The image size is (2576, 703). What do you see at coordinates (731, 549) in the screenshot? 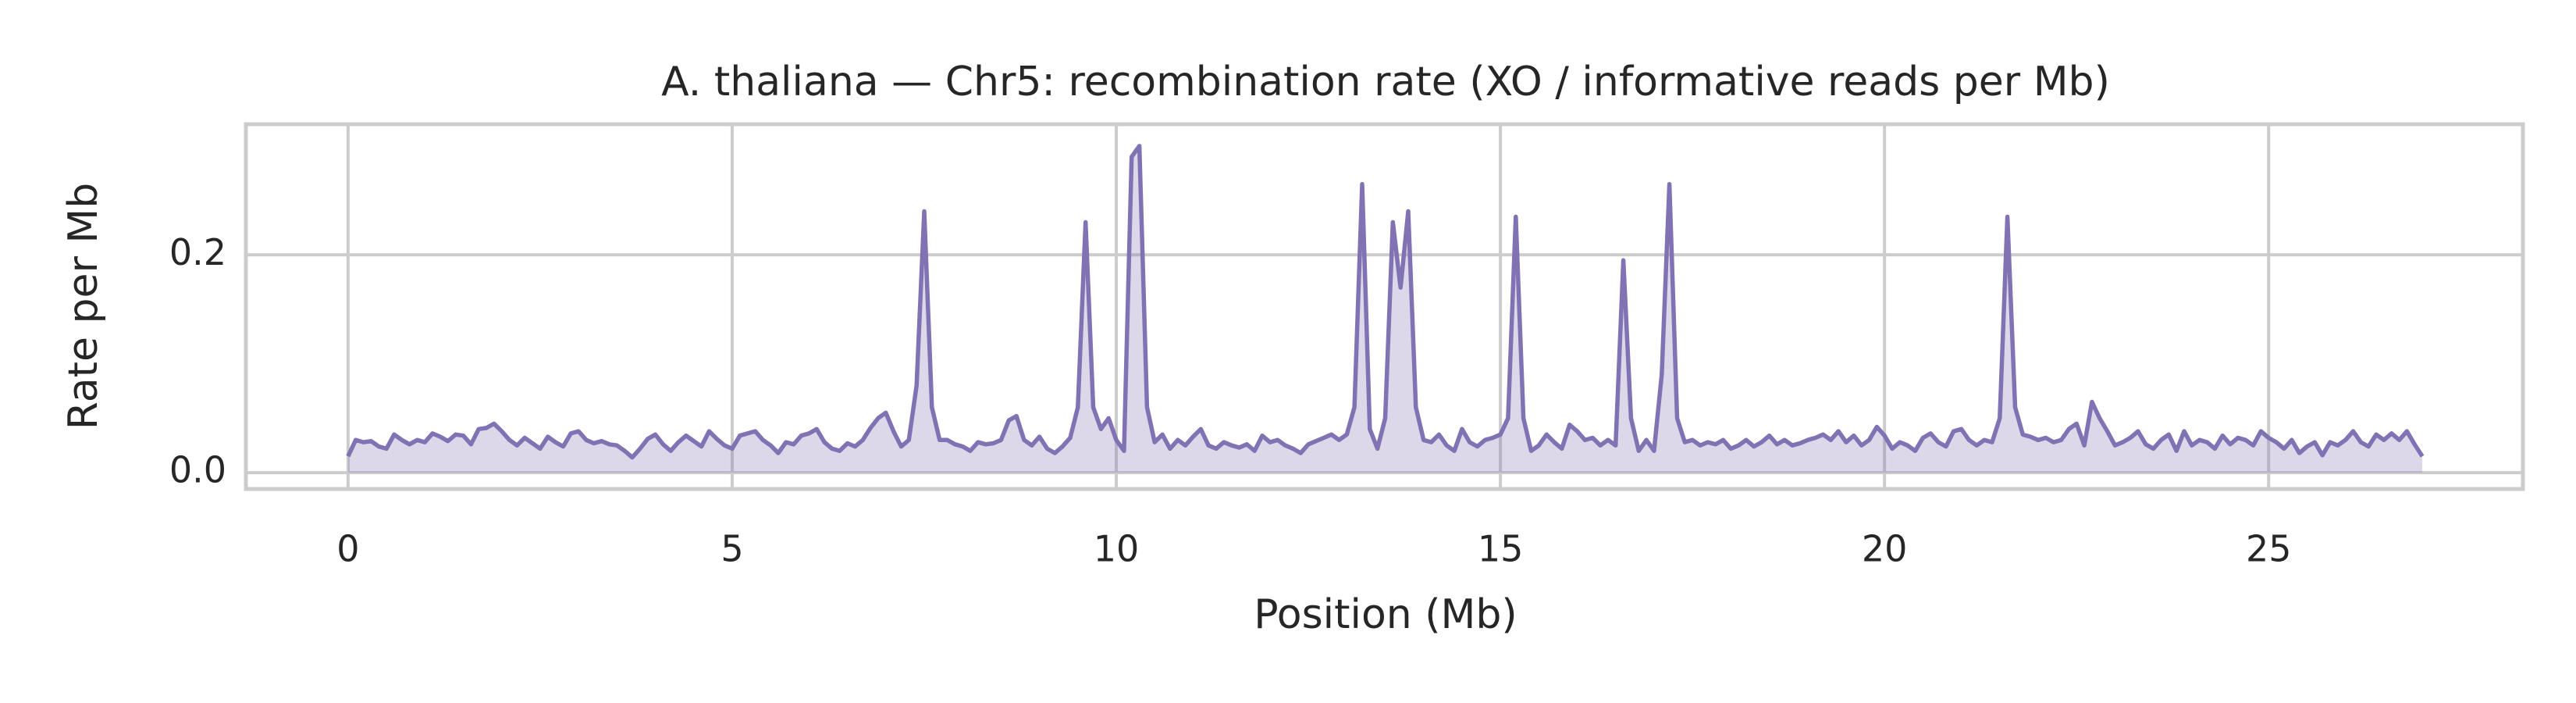
I see `x-tick-label: 5` at bounding box center [731, 549].